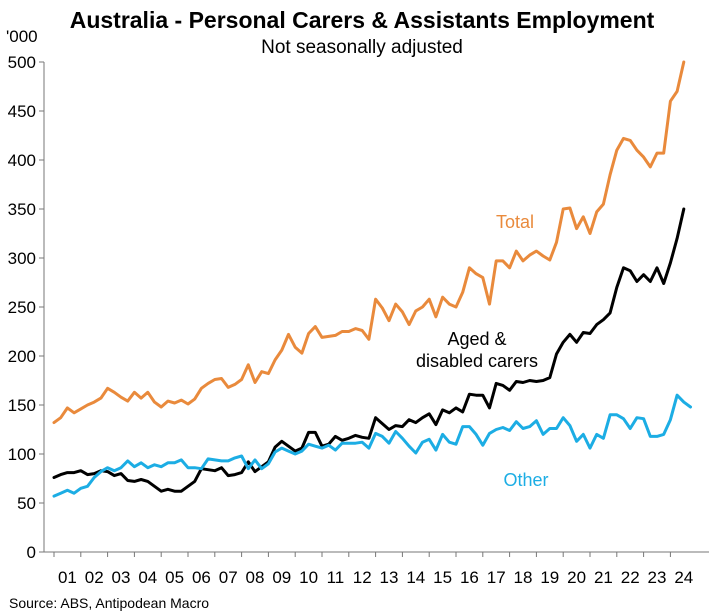 The width and height of the screenshot is (719, 611). I want to click on y-tick-label: 350, so click(22, 209).